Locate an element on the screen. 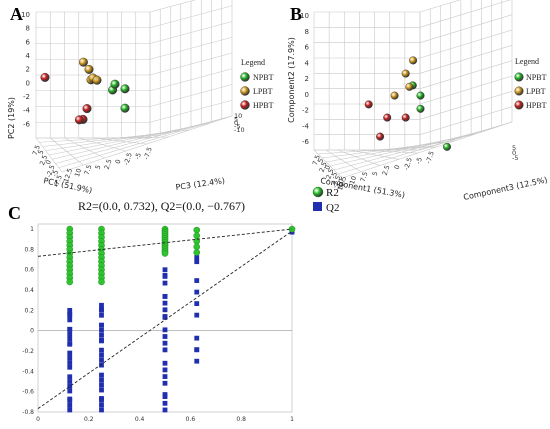 This screenshot has height=429, width=550. x-tick-label: 0.2 is located at coordinates (89, 419).